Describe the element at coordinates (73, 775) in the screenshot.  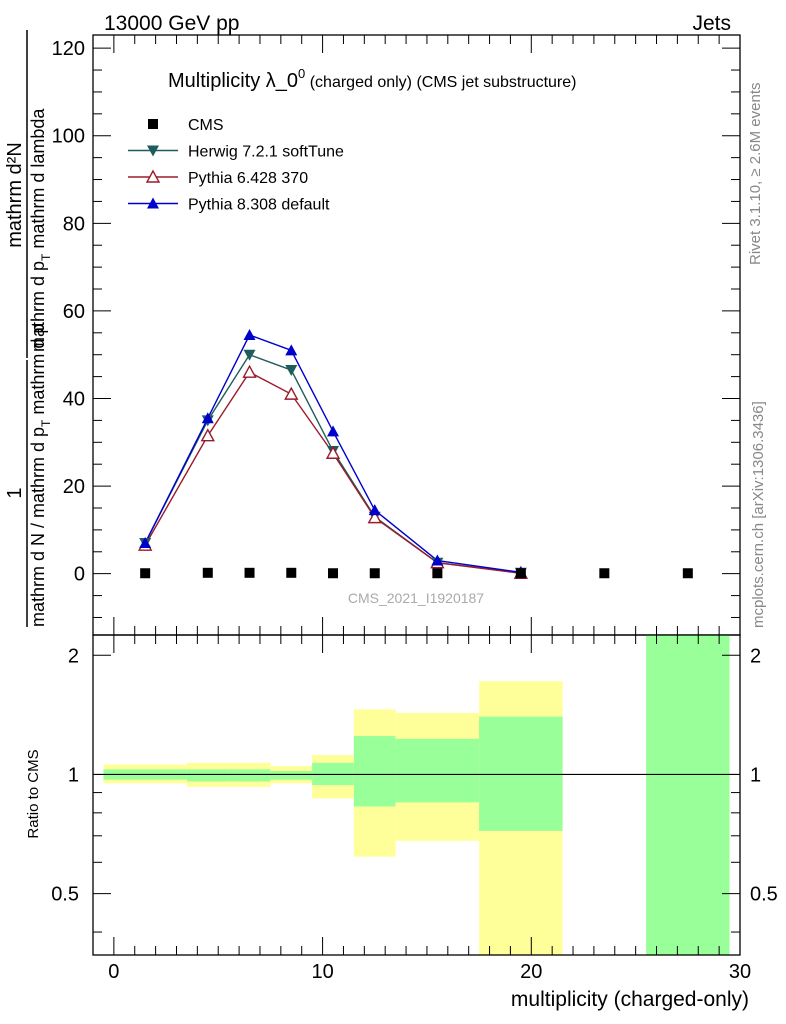
I see `ratio-ytick-label-left: 1` at that location.